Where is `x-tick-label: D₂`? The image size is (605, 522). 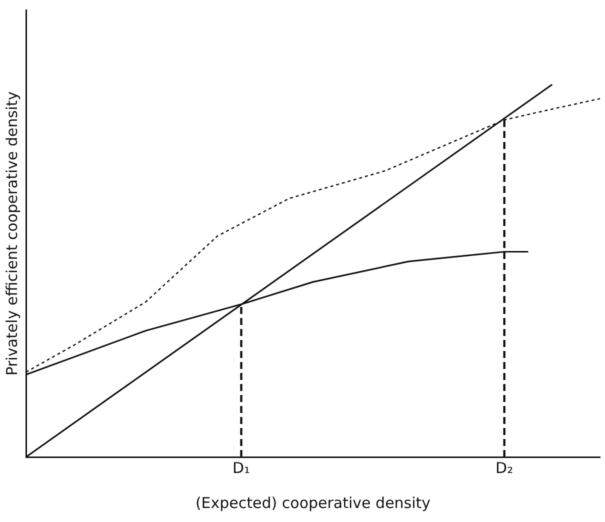
x-tick-label: D₂ is located at coordinates (505, 467).